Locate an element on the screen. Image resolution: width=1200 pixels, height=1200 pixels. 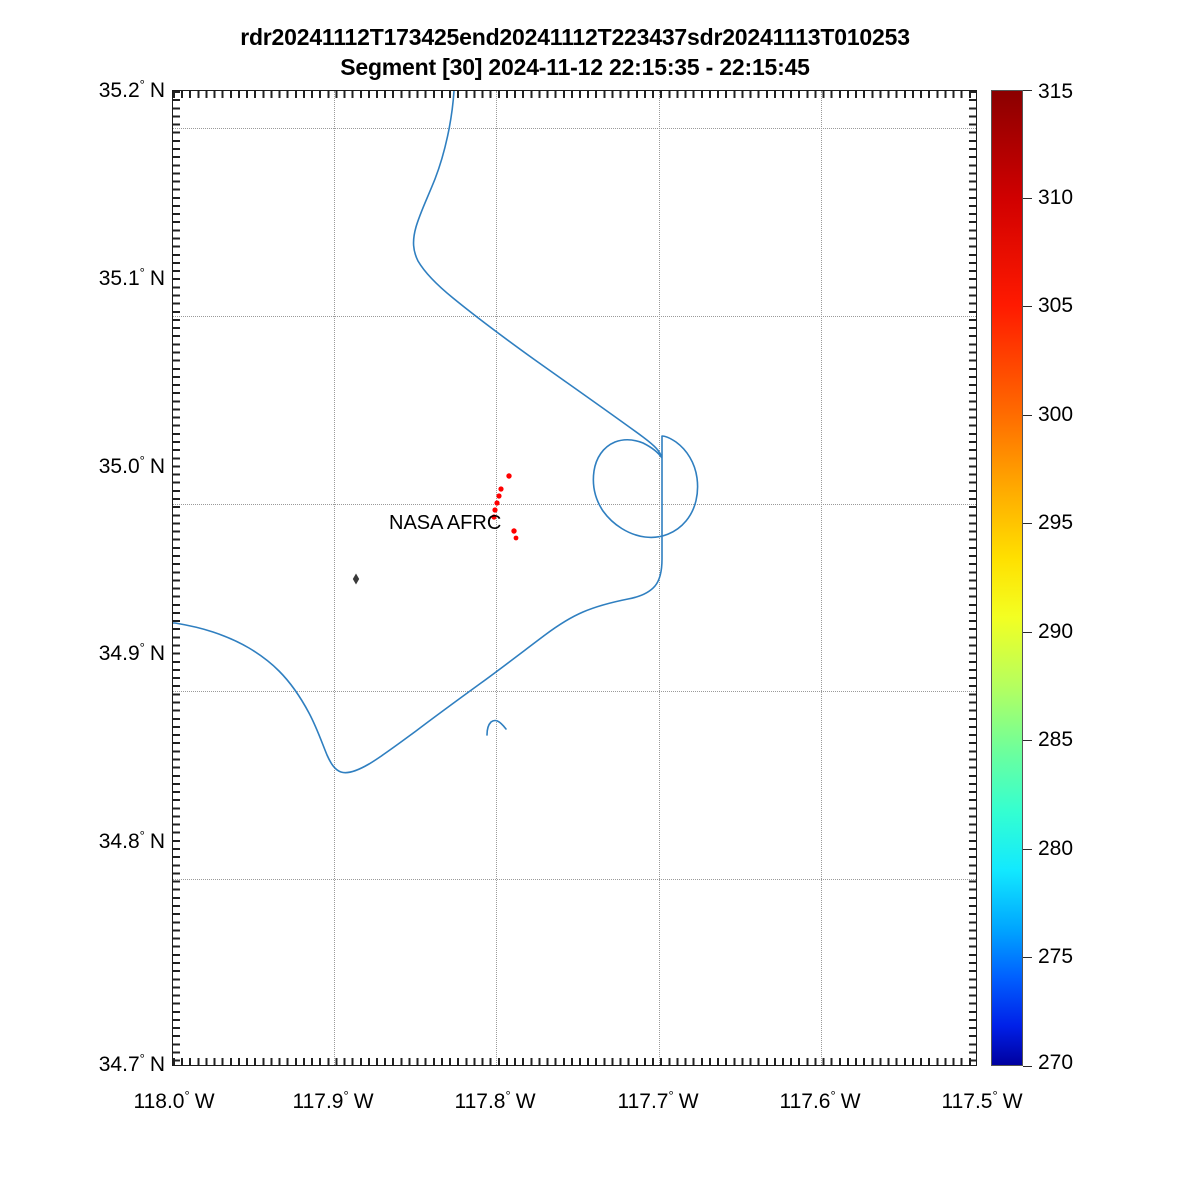
ytick-label: 35.0° N is located at coordinates (131, 466).